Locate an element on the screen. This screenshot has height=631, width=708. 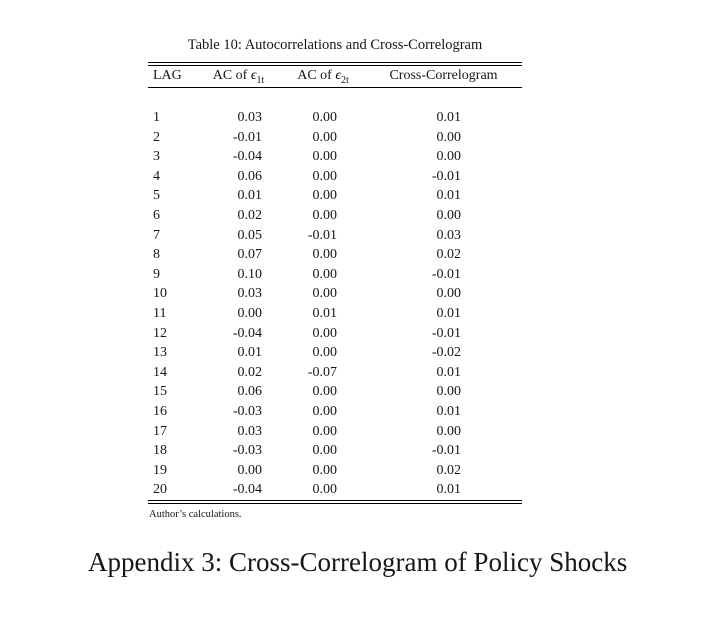
table-row: 15 0.06 0.00 0.00 is located at coordinates (335, 392).